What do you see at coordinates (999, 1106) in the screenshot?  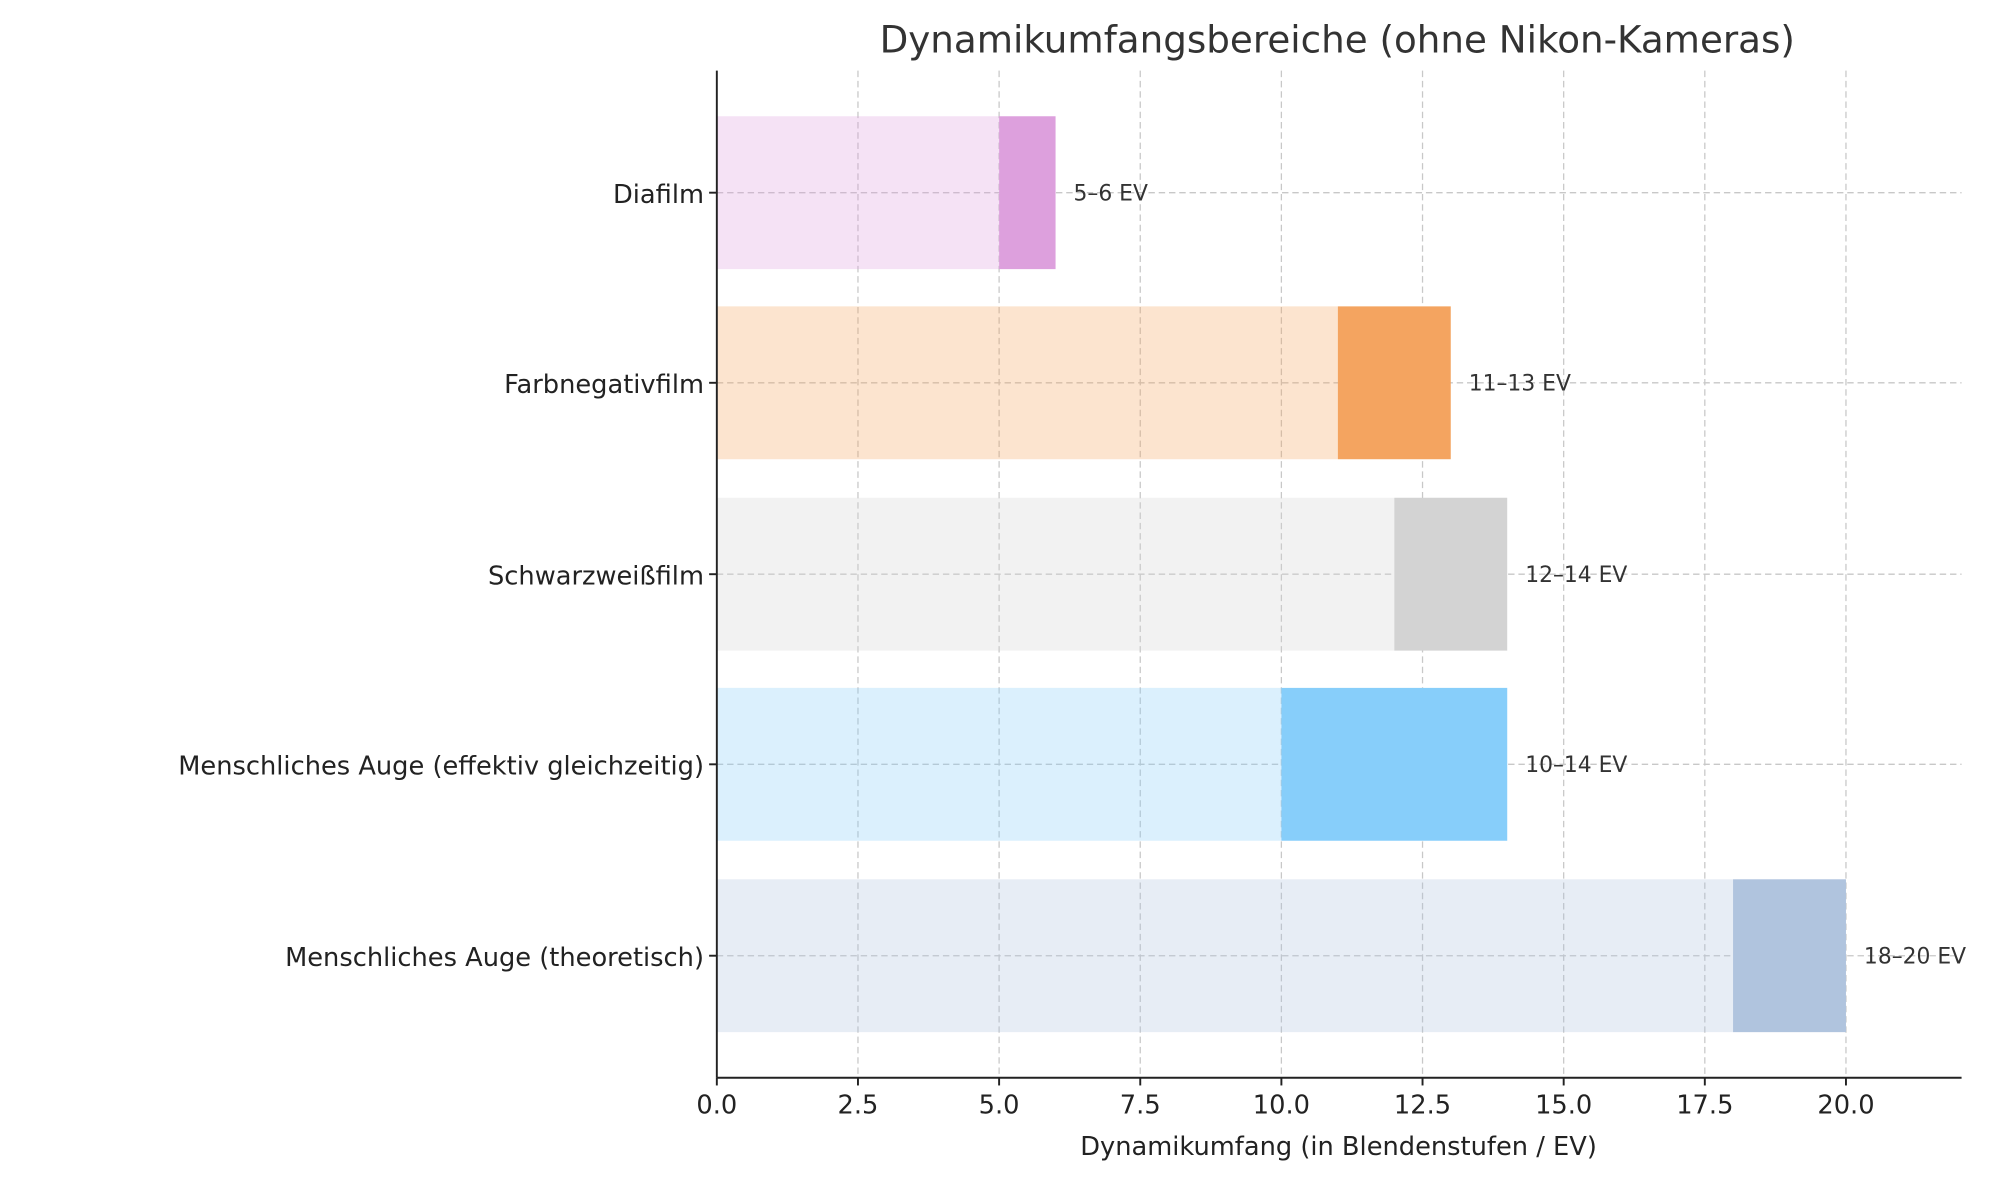 I see `x-tick-label: 5.0` at bounding box center [999, 1106].